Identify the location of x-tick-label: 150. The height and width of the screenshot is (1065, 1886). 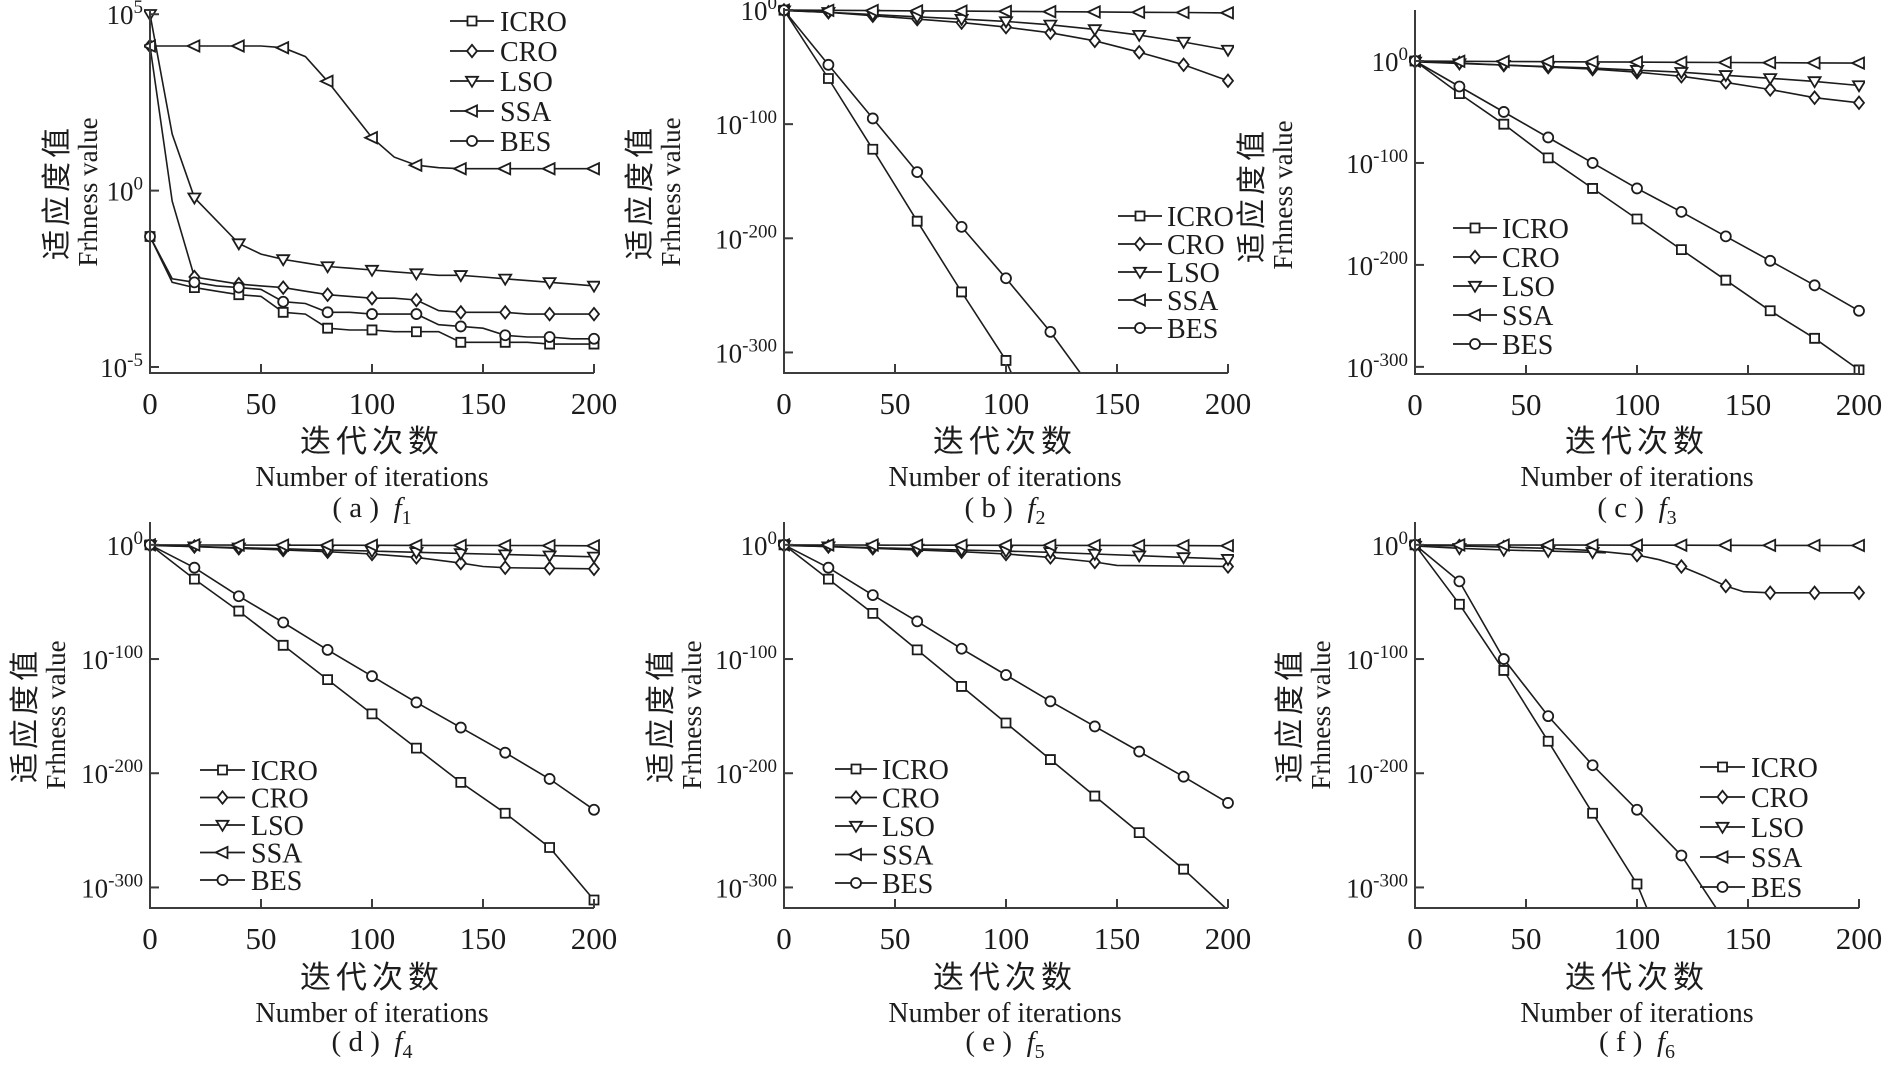
(483, 403).